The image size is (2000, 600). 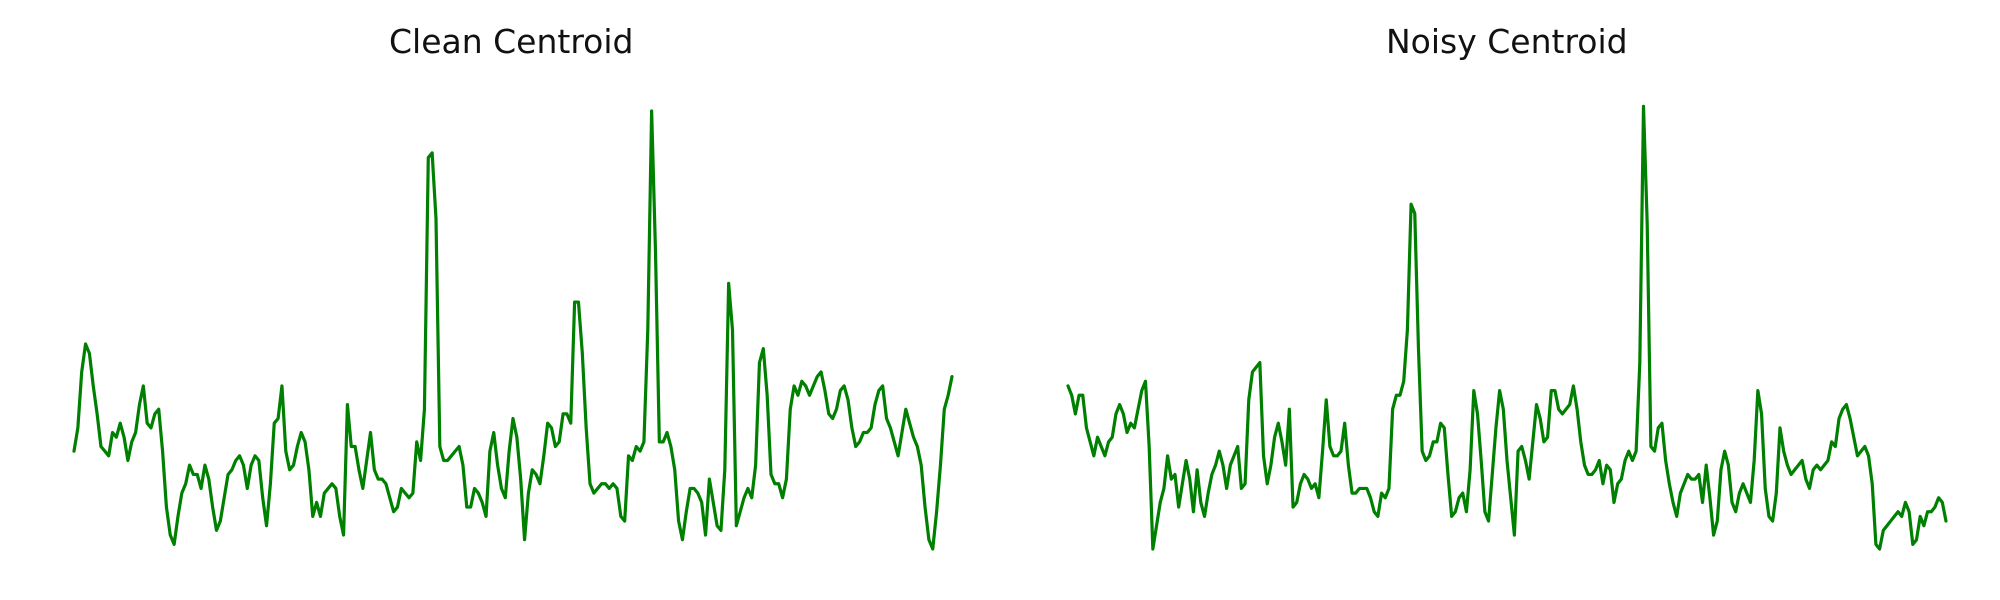 What do you see at coordinates (511, 41) in the screenshot?
I see `chart-title-clean: Clean Centroid` at bounding box center [511, 41].